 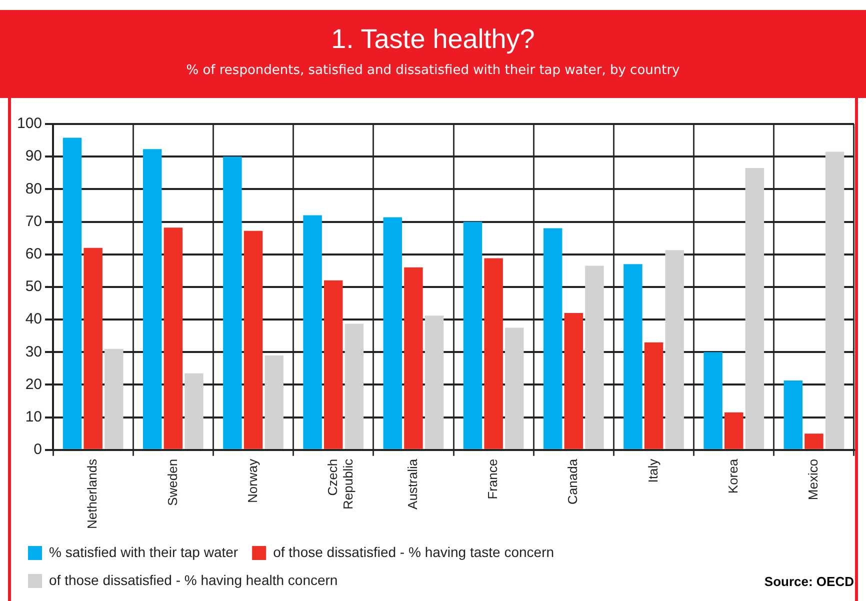 I want to click on x-tick-label: Norway, so click(x=252, y=480).